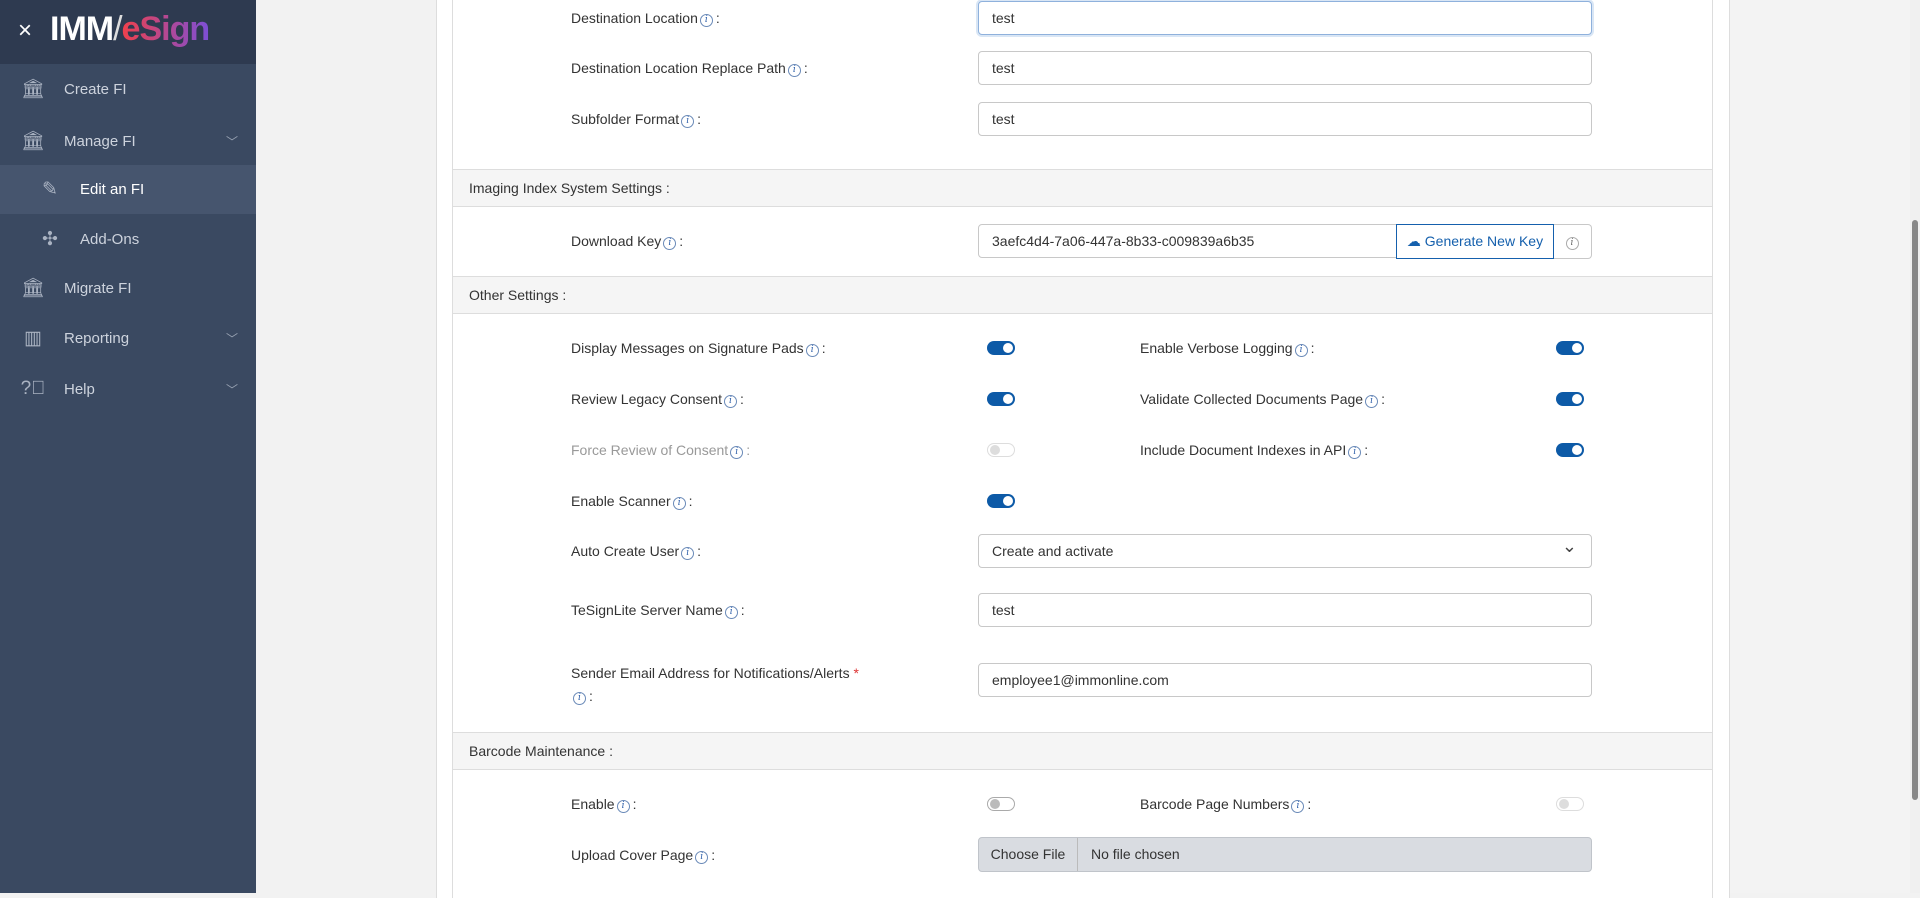  Describe the element at coordinates (25, 30) in the screenshot. I see `close-icon: ×` at that location.